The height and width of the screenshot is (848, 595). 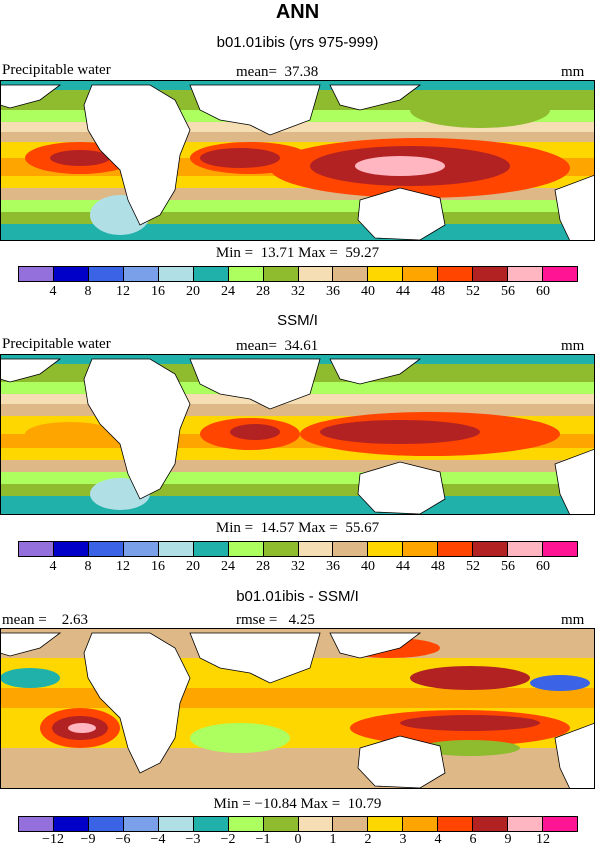 I want to click on panel-3-colorbar-ticks: −12 −9 −6 −4 −3 −2 −1 0 1 2 3 4 6 9 12, so click(x=298, y=840).